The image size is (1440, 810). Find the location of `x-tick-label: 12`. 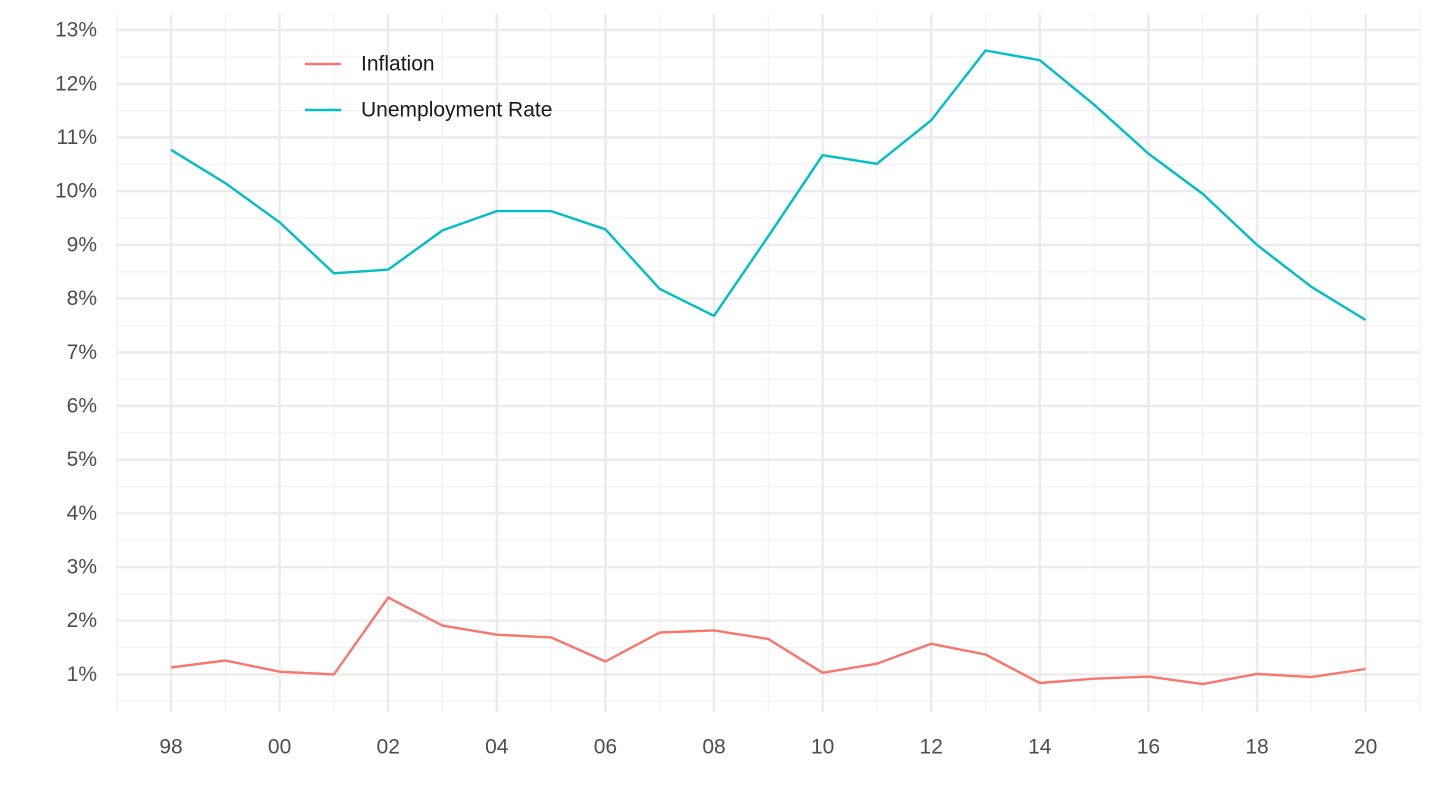

x-tick-label: 12 is located at coordinates (931, 747).